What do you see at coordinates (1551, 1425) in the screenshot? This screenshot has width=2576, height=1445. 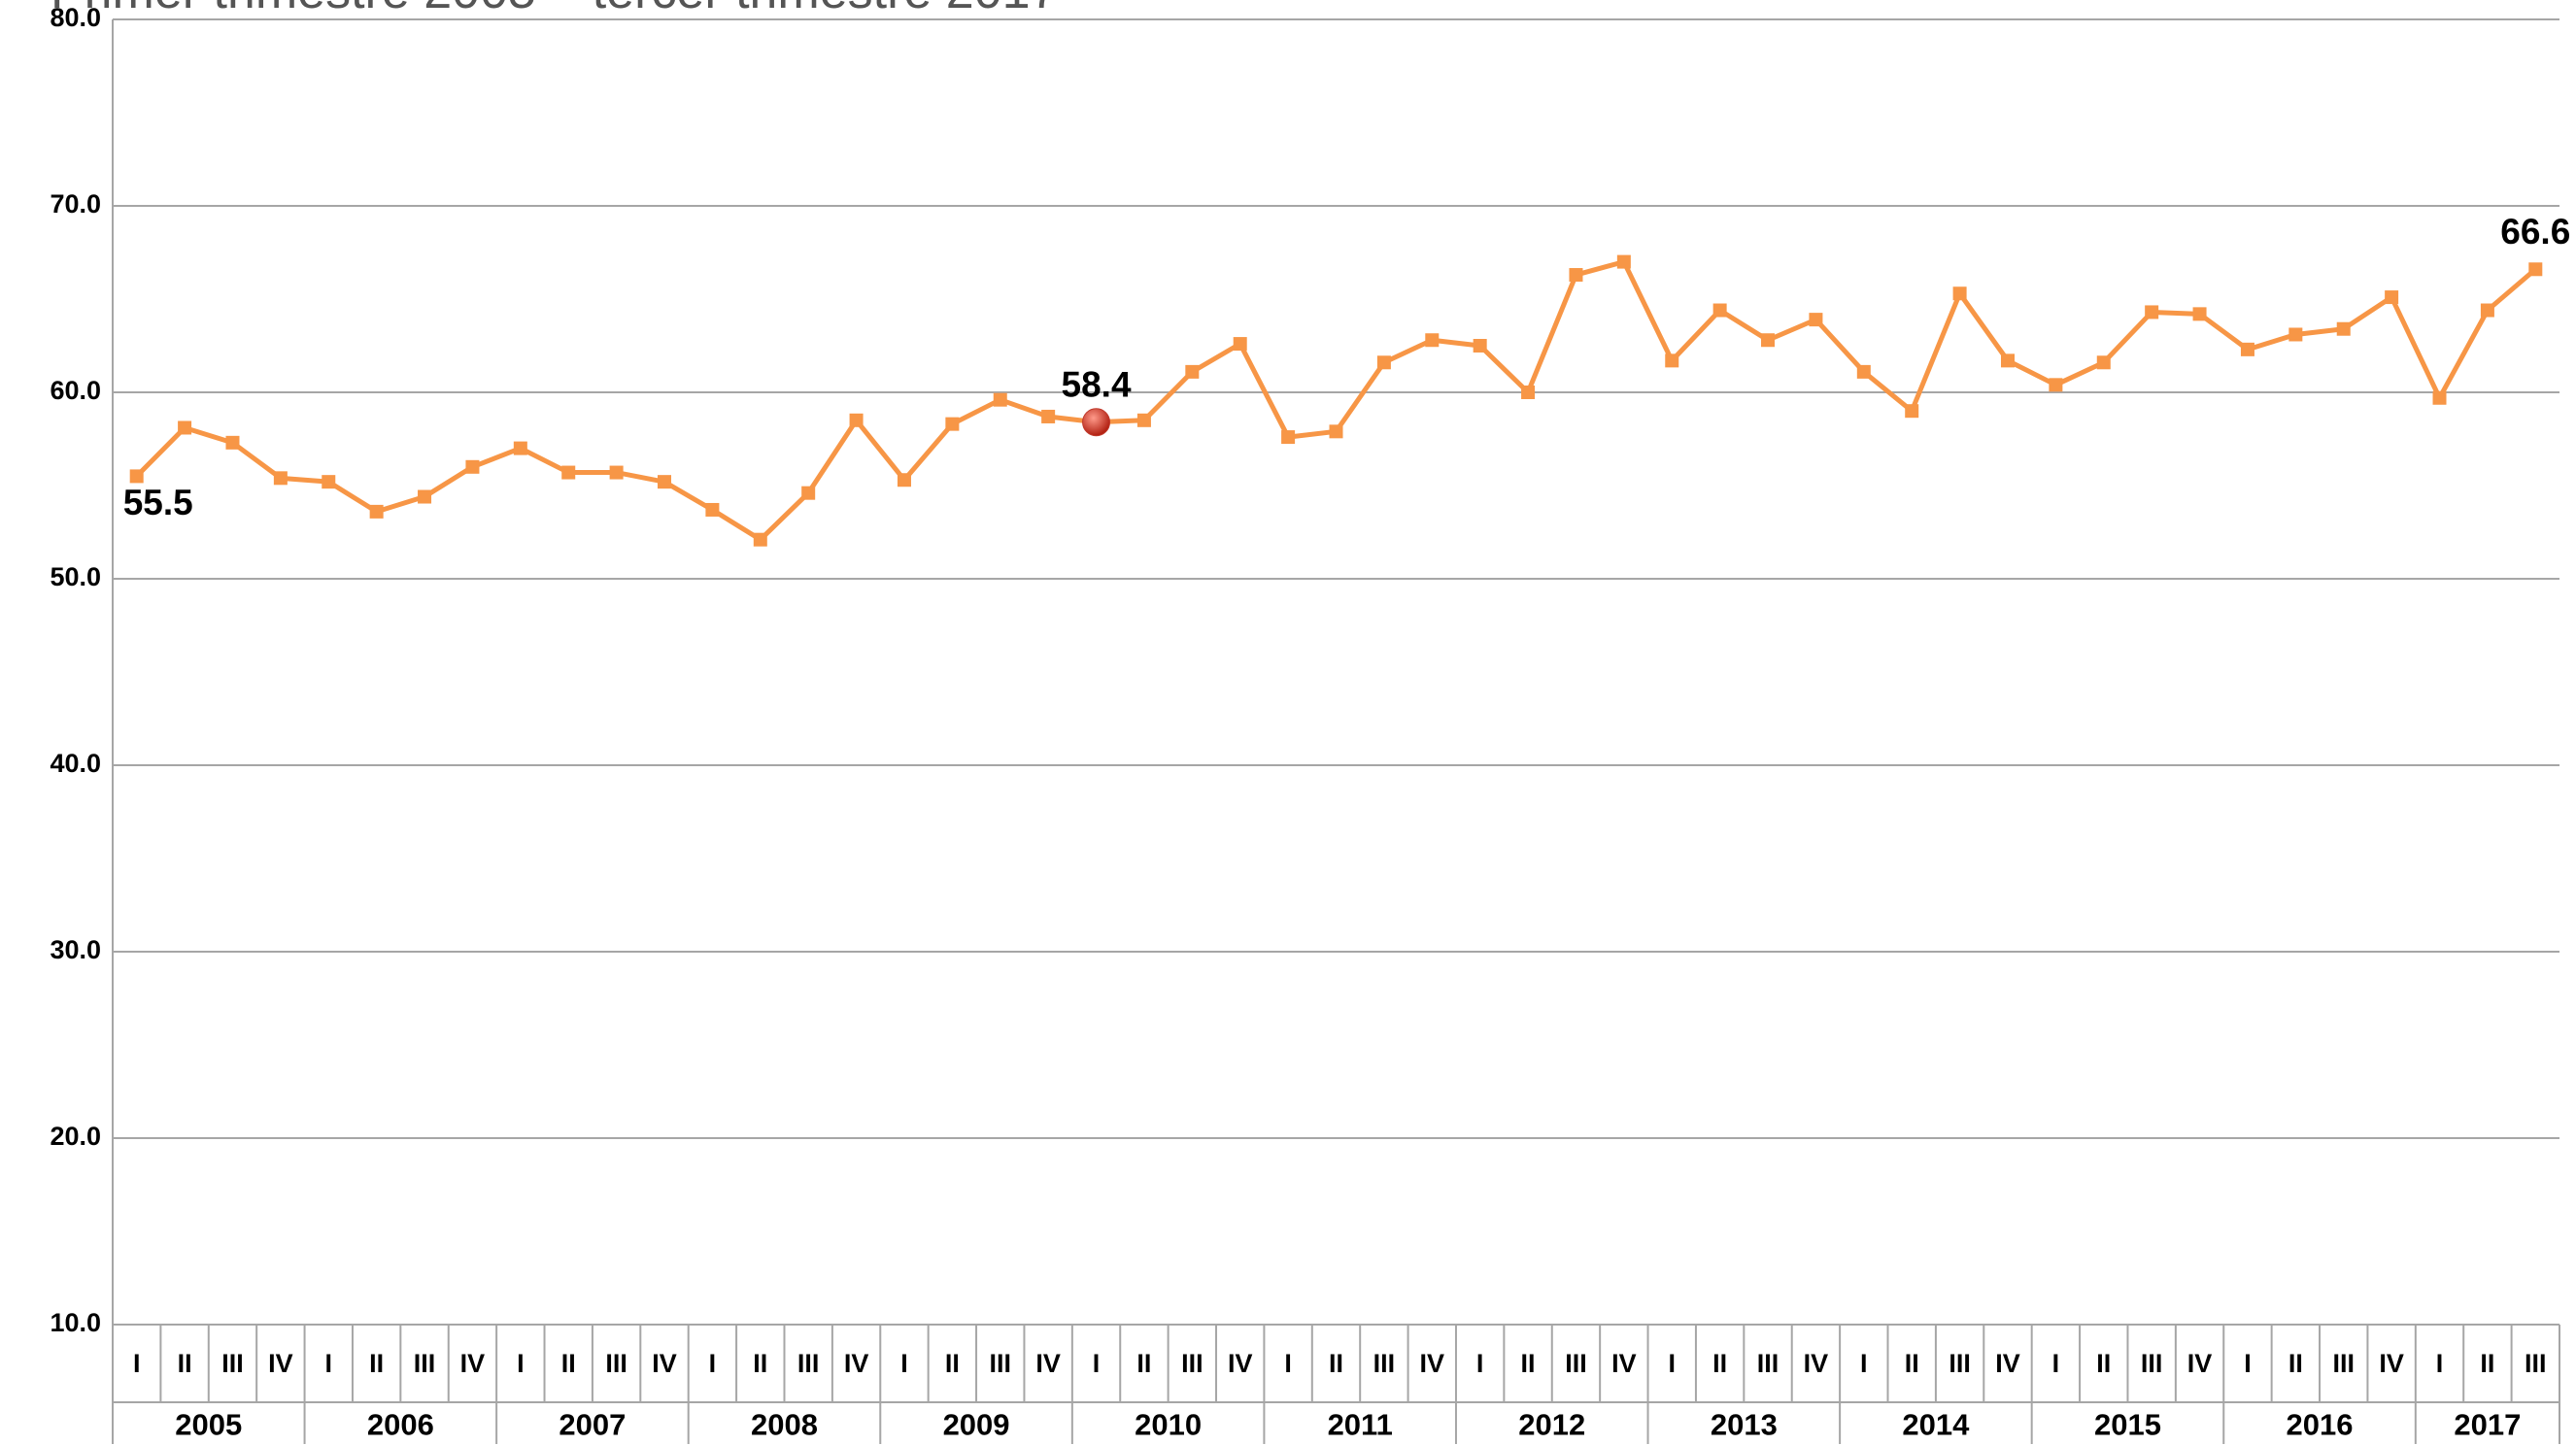 I see `year-label: 2012` at bounding box center [1551, 1425].